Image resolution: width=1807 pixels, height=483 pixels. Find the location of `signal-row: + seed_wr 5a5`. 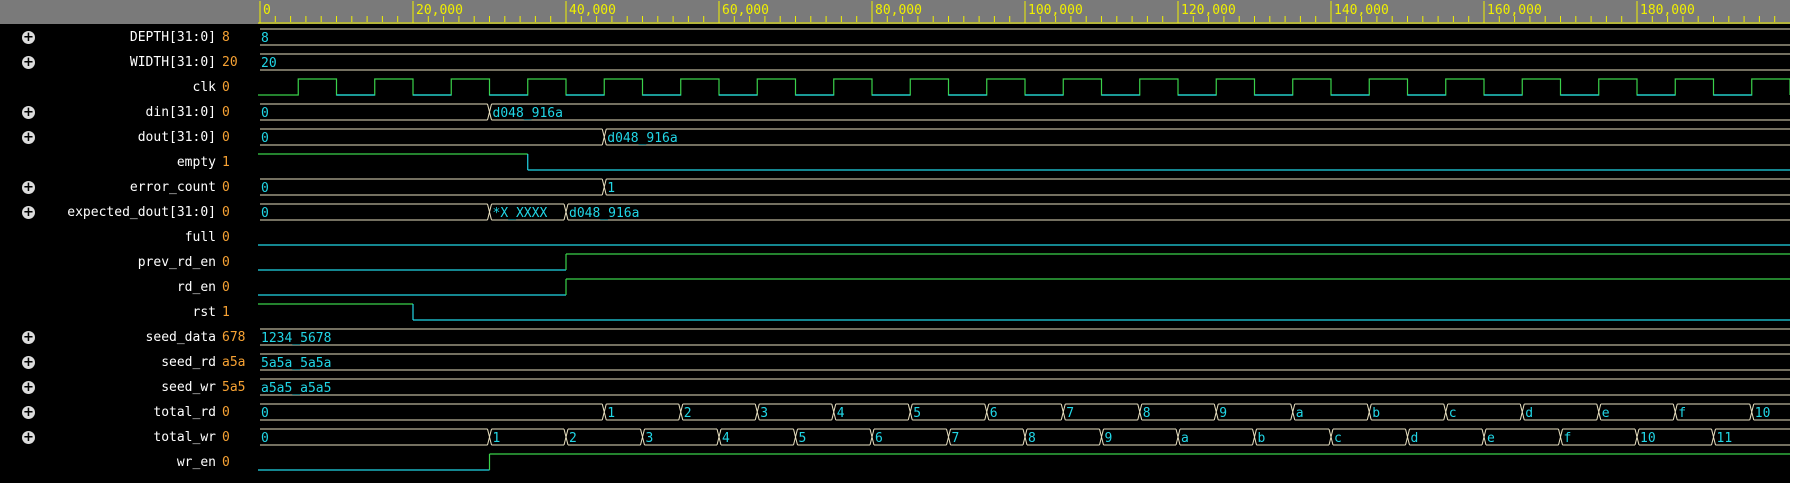

signal-row: + seed_wr 5a5 is located at coordinates (129, 387).